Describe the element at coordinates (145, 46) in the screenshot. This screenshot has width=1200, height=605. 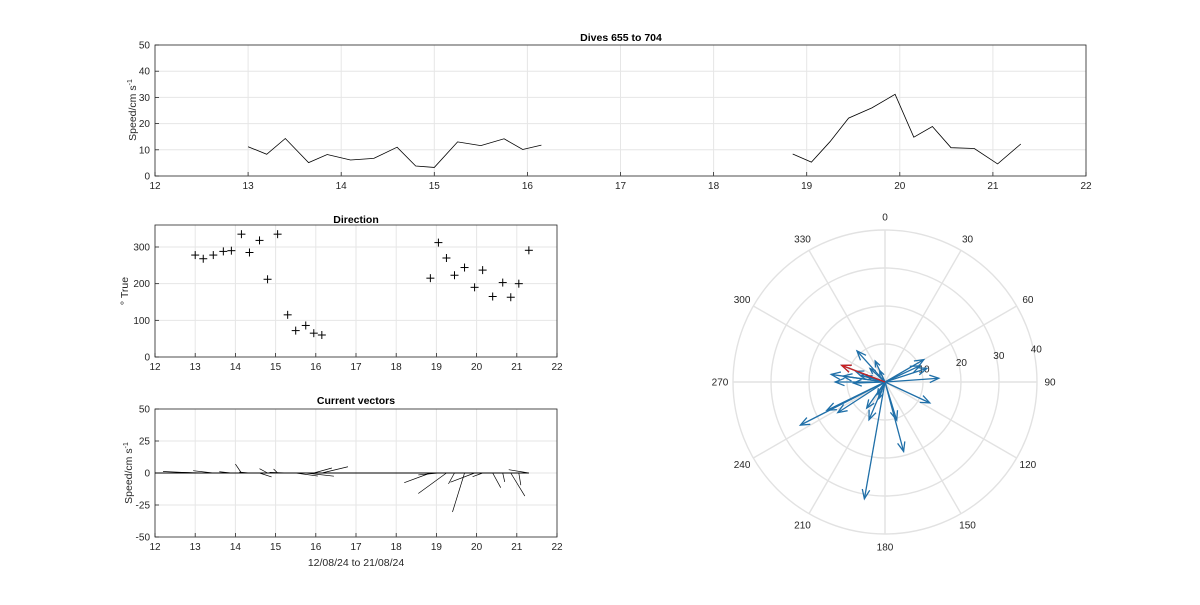
I see `speed-ytick-label: 50` at that location.